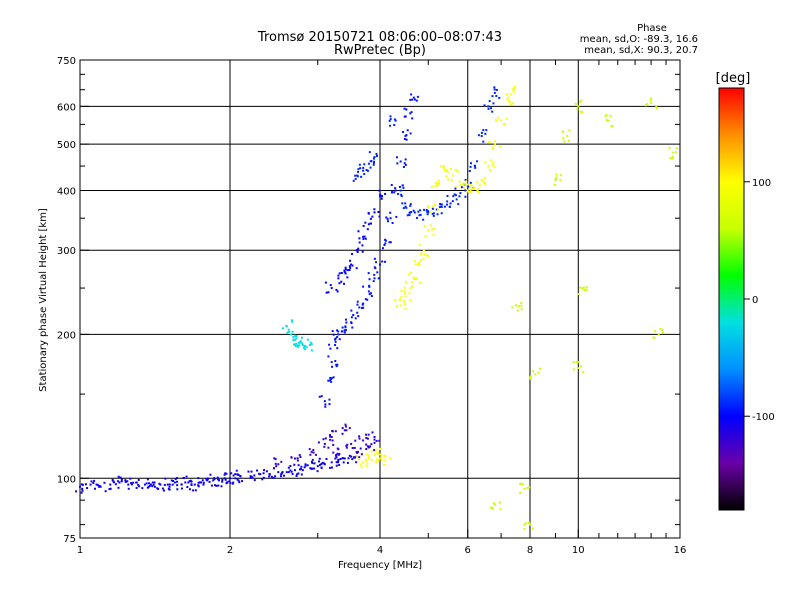 The height and width of the screenshot is (600, 800). Describe the element at coordinates (66, 145) in the screenshot. I see `y-tick-label: 500` at that location.